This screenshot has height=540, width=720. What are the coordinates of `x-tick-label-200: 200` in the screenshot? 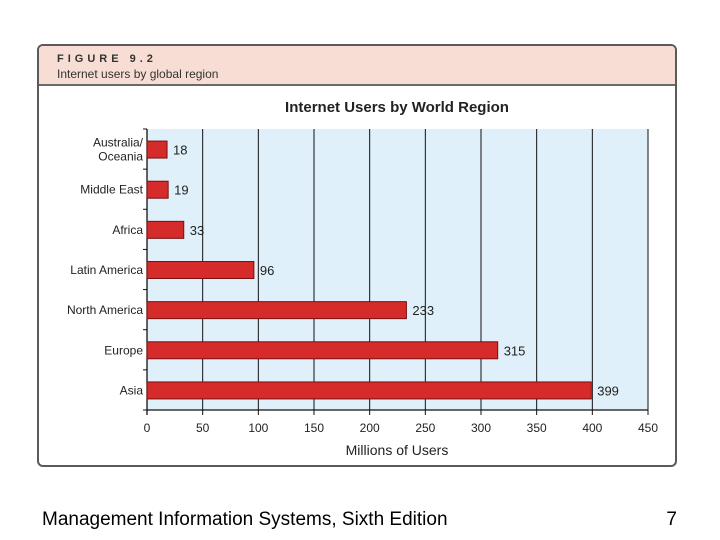 It's located at (370, 428).